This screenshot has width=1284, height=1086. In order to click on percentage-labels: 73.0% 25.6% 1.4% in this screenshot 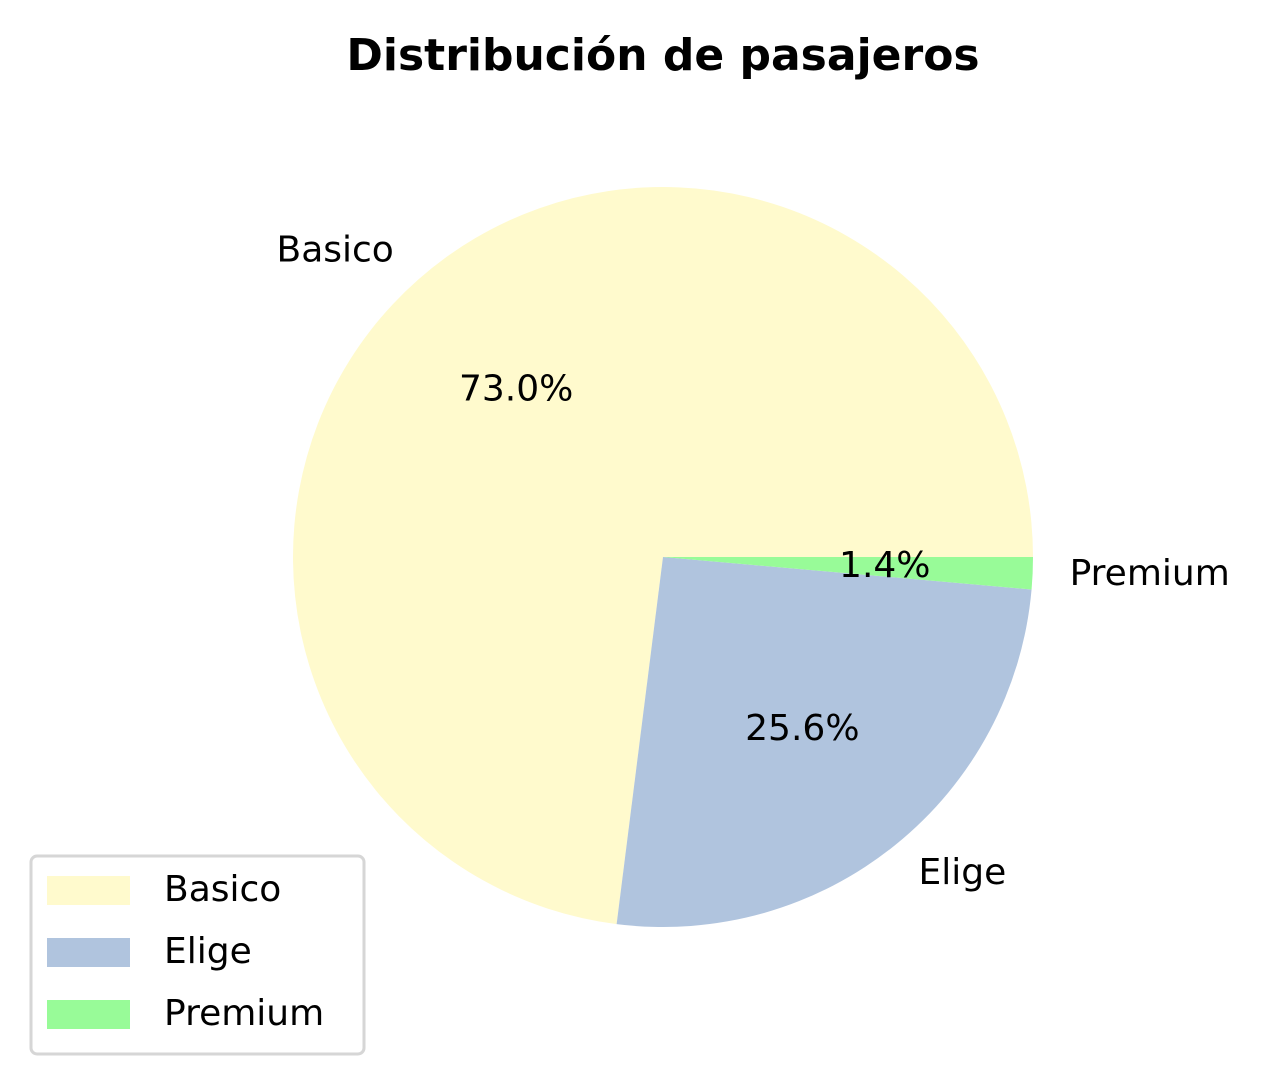, I will do `click(695, 558)`.